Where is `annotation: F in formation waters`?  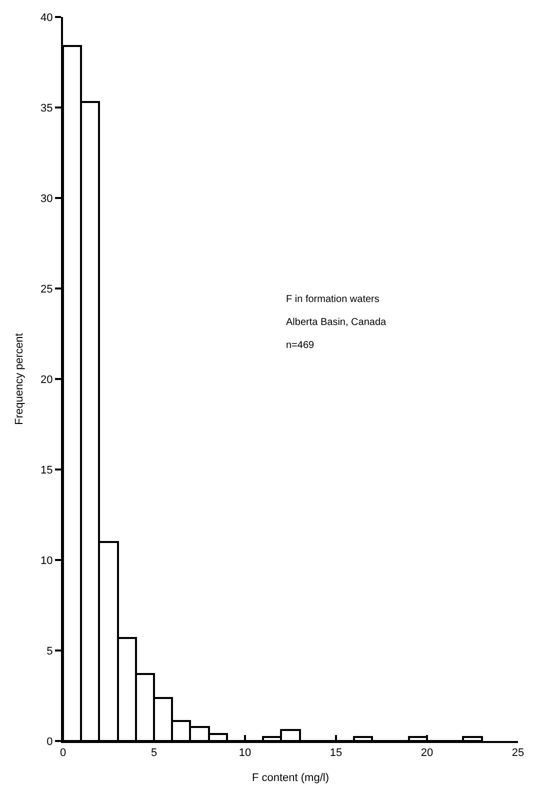 annotation: F in formation waters is located at coordinates (333, 299).